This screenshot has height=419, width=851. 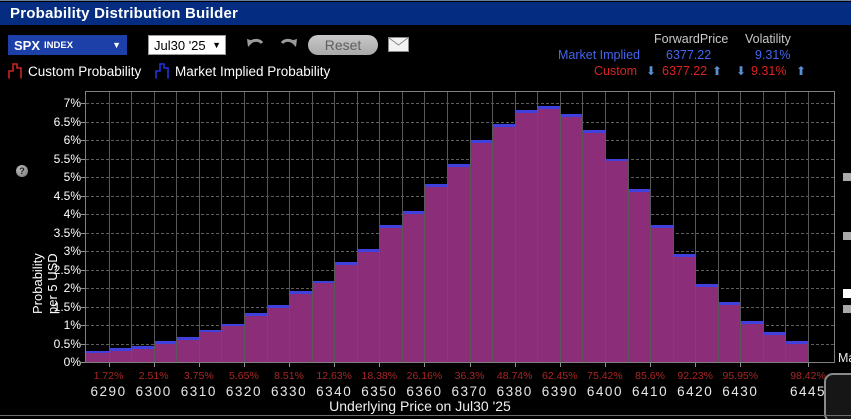 I want to click on y-tick-label: 7%, so click(x=72, y=103).